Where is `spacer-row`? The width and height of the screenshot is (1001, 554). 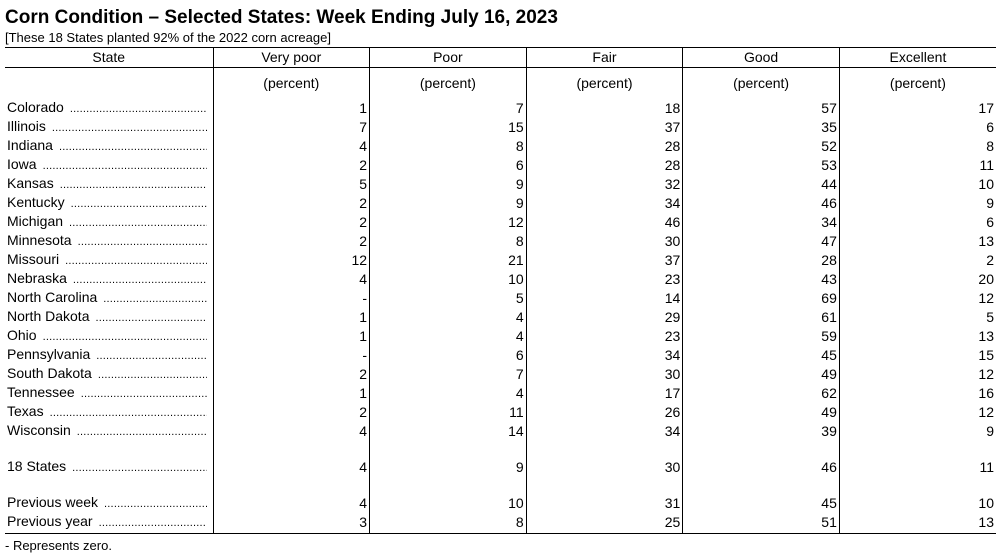
spacer-row is located at coordinates (500, 449).